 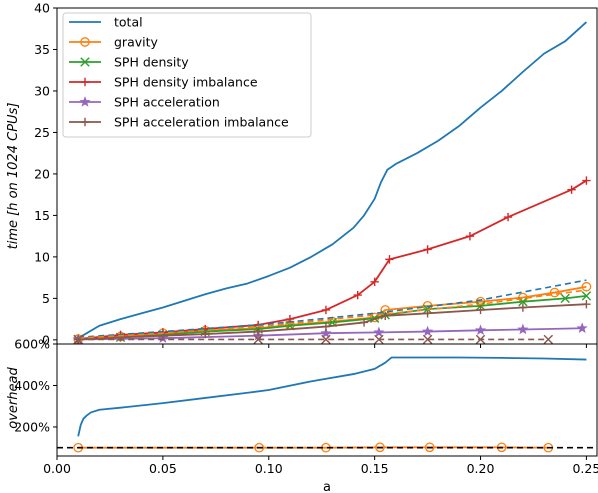 I want to click on legend-box, so click(x=187, y=75).